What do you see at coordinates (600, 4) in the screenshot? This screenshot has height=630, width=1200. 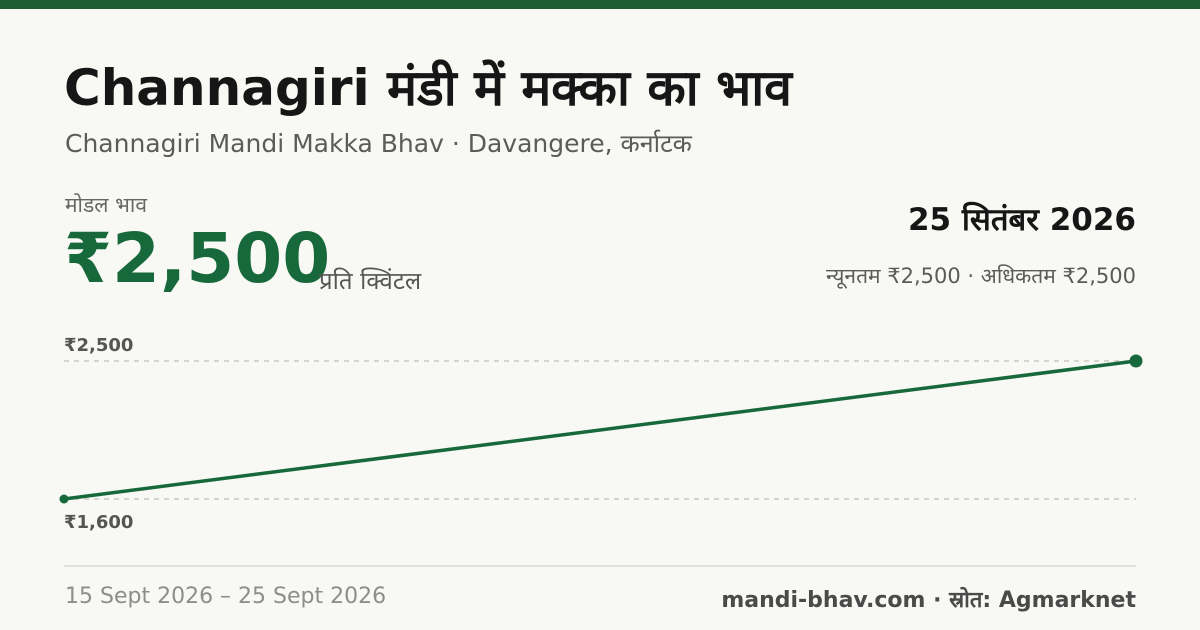 I see `top-accent-bar` at bounding box center [600, 4].